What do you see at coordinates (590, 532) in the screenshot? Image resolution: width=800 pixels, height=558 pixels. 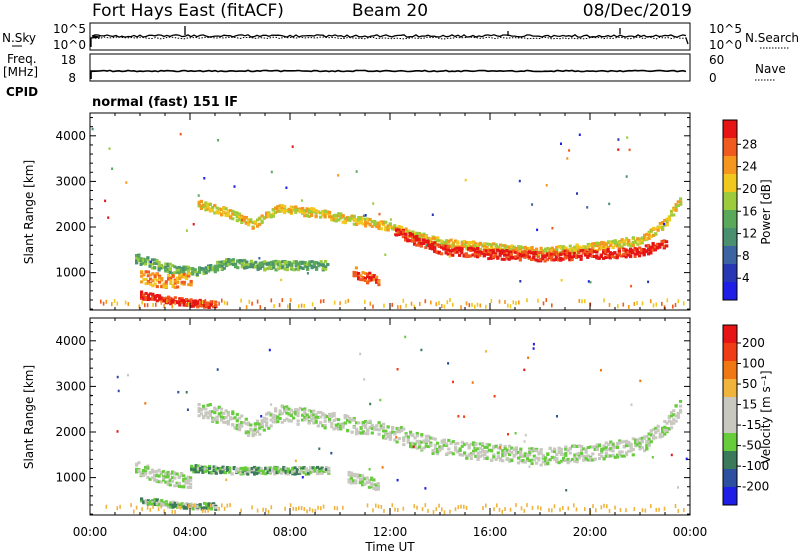 I see `time-tick-label: 20:00` at bounding box center [590, 532].